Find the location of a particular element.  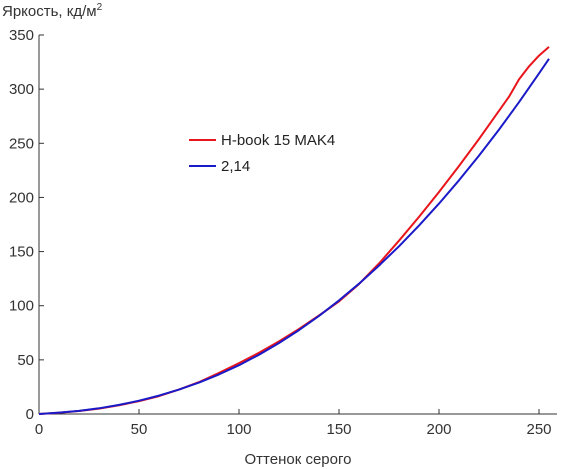

x-tick-label: 150 is located at coordinates (338, 429).